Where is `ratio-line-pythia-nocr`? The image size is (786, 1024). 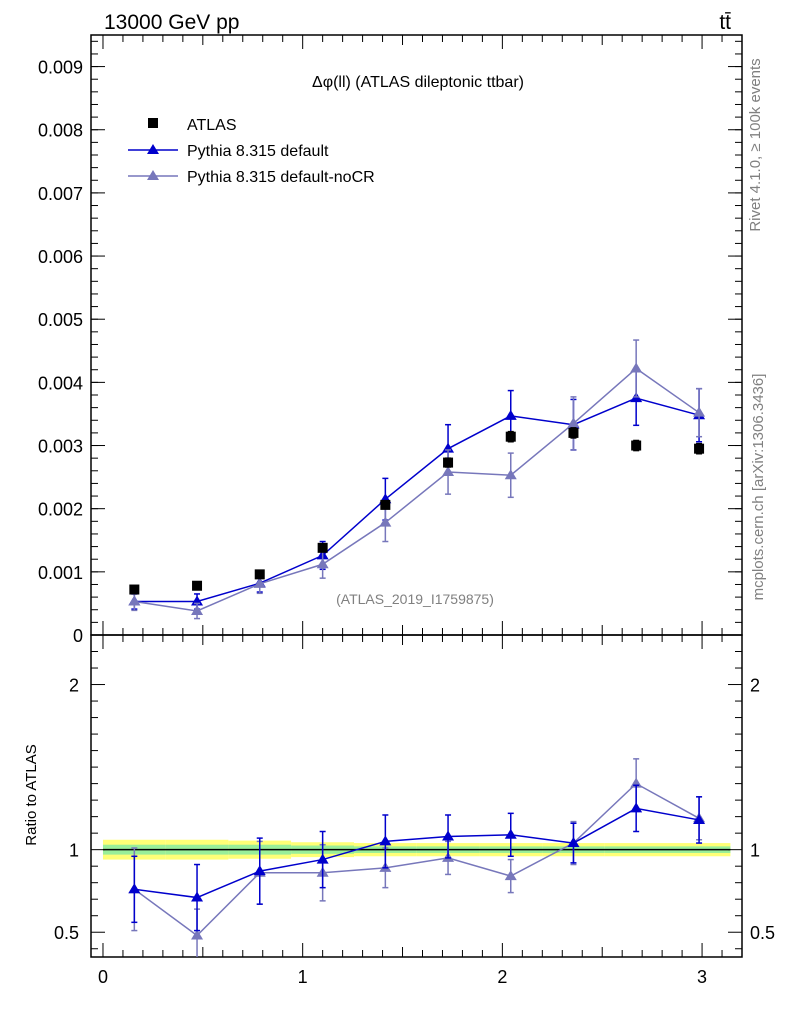
ratio-line-pythia-nocr is located at coordinates (416, 859).